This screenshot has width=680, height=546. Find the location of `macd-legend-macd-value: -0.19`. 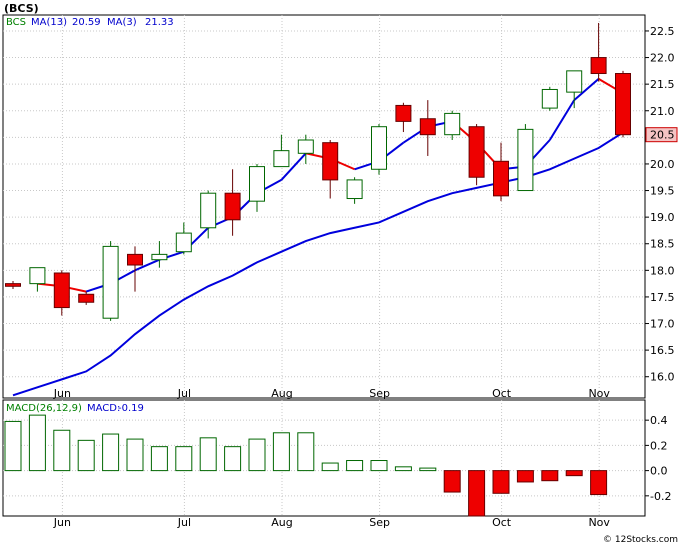

macd-legend-macd-value: -0.19 is located at coordinates (131, 408).